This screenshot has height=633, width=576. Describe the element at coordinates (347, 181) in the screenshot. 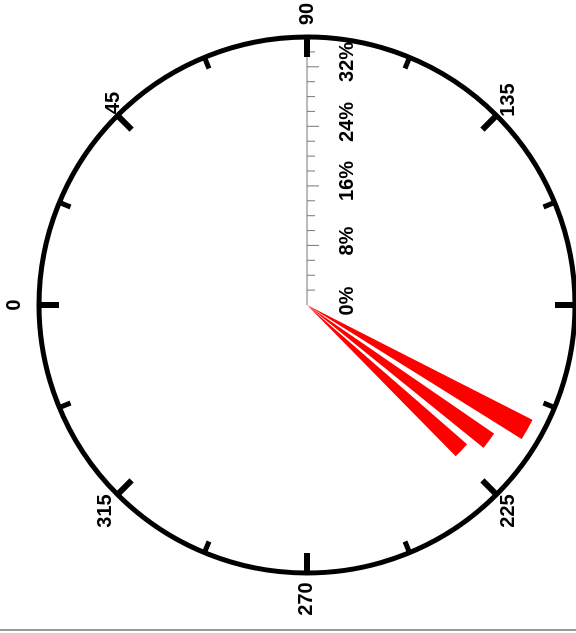

I see `radial-tick-label-16: 16%` at that location.